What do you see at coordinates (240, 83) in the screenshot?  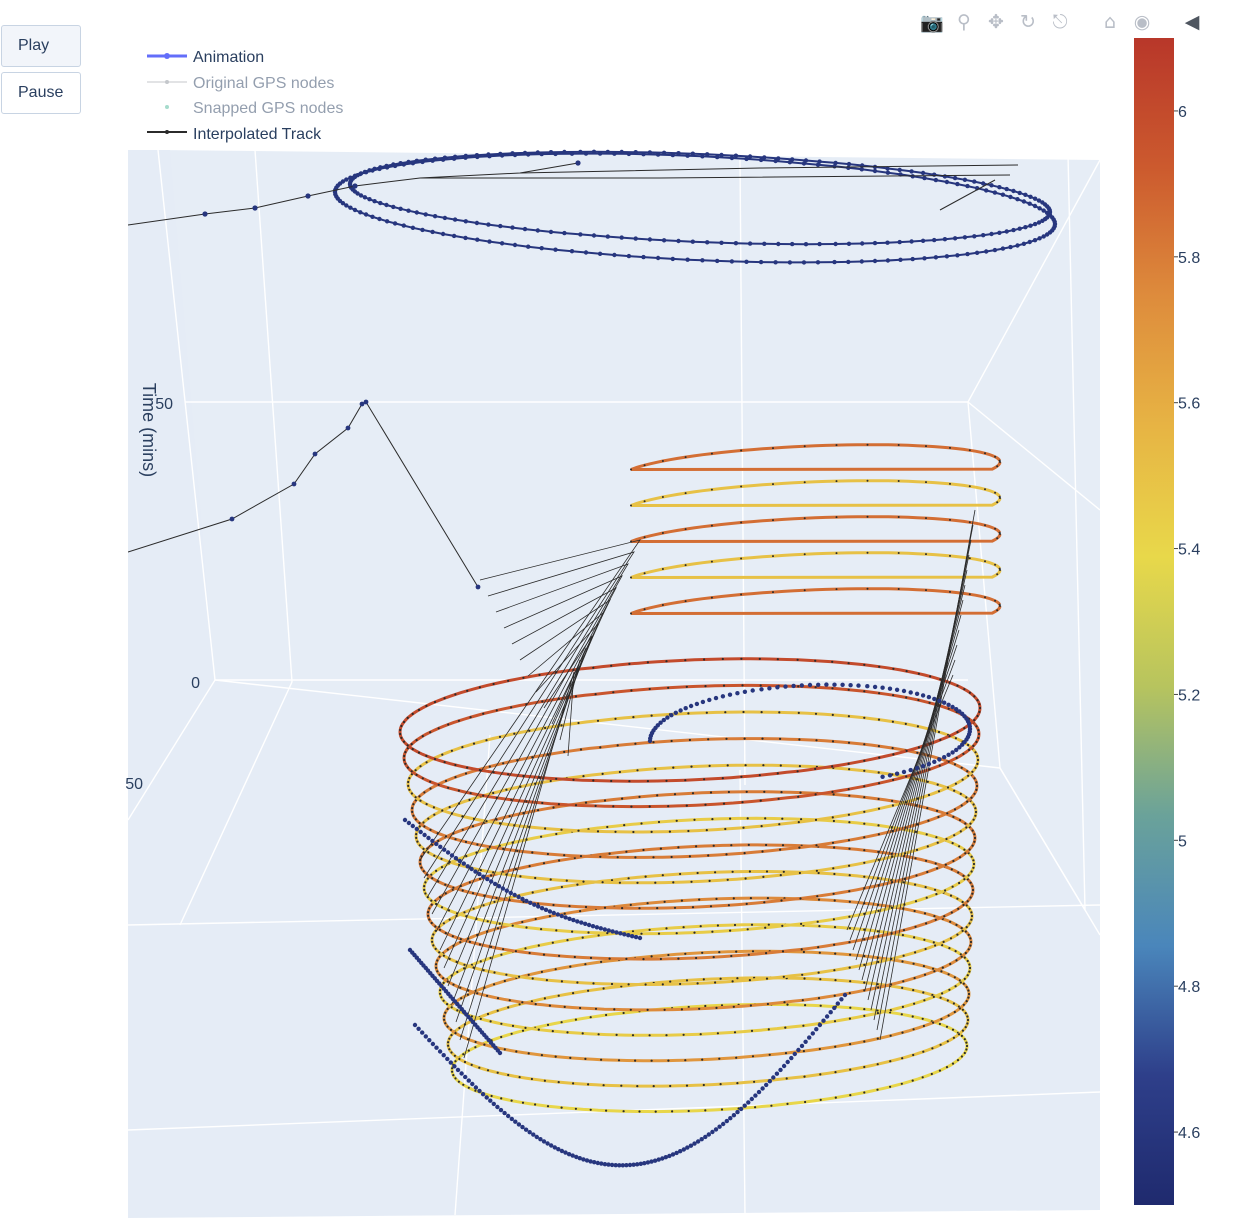 I see `legend-item-original-gps: Original GPS nodes` at bounding box center [240, 83].